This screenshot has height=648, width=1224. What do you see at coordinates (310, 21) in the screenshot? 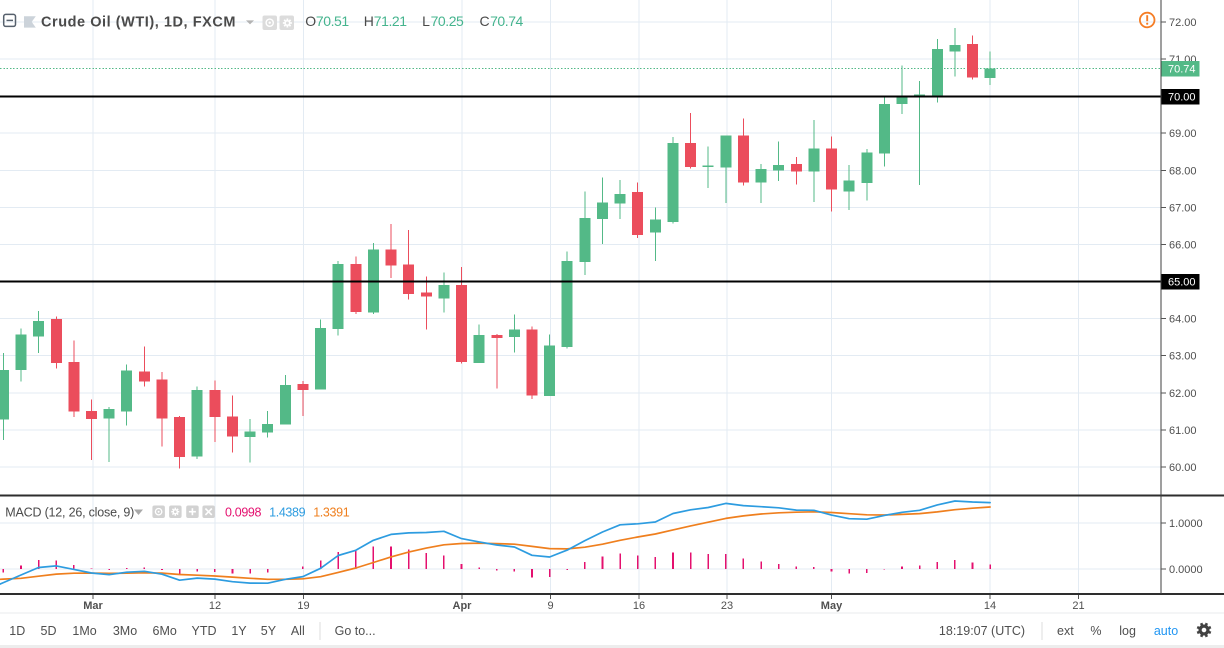
I see `svg-text: O` at bounding box center [310, 21].